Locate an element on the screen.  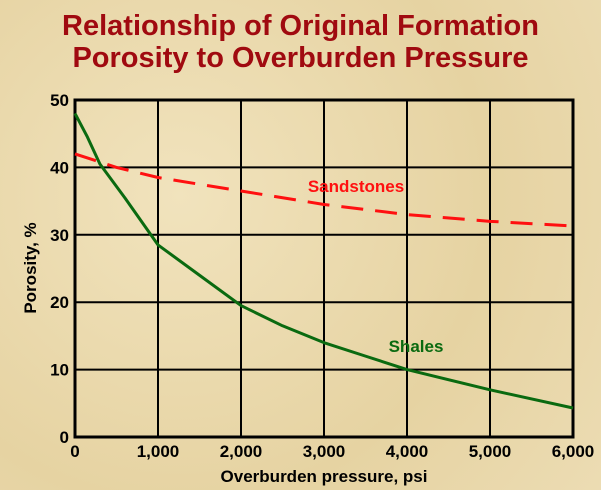
x-tick-label: 3,000 is located at coordinates (324, 451).